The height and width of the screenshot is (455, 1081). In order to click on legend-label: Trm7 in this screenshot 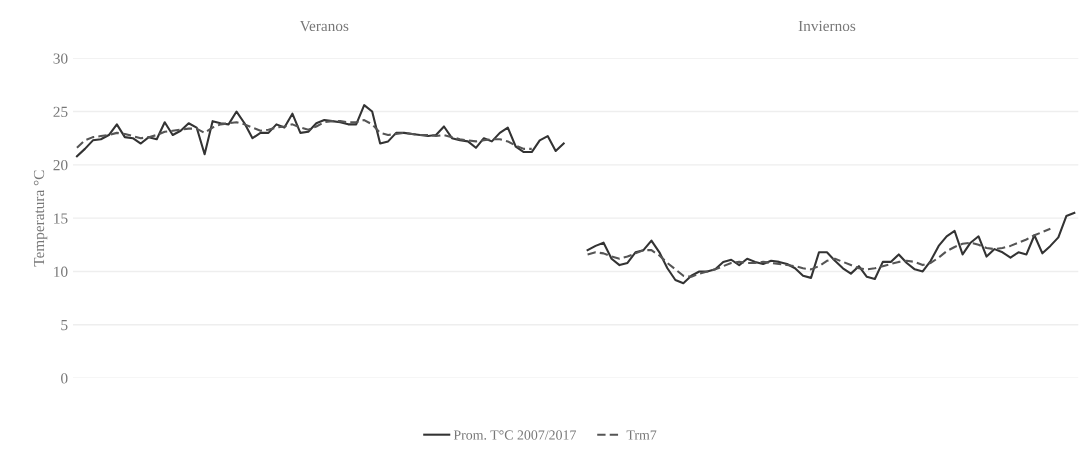, I will do `click(641, 435)`.